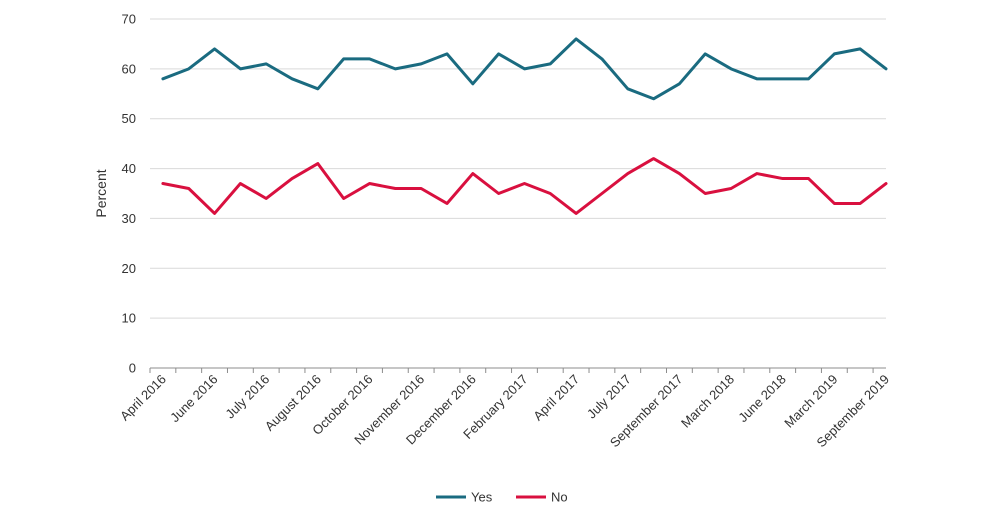 The image size is (1000, 526). What do you see at coordinates (129, 268) in the screenshot?
I see `y-tick-label-20: 20` at bounding box center [129, 268].